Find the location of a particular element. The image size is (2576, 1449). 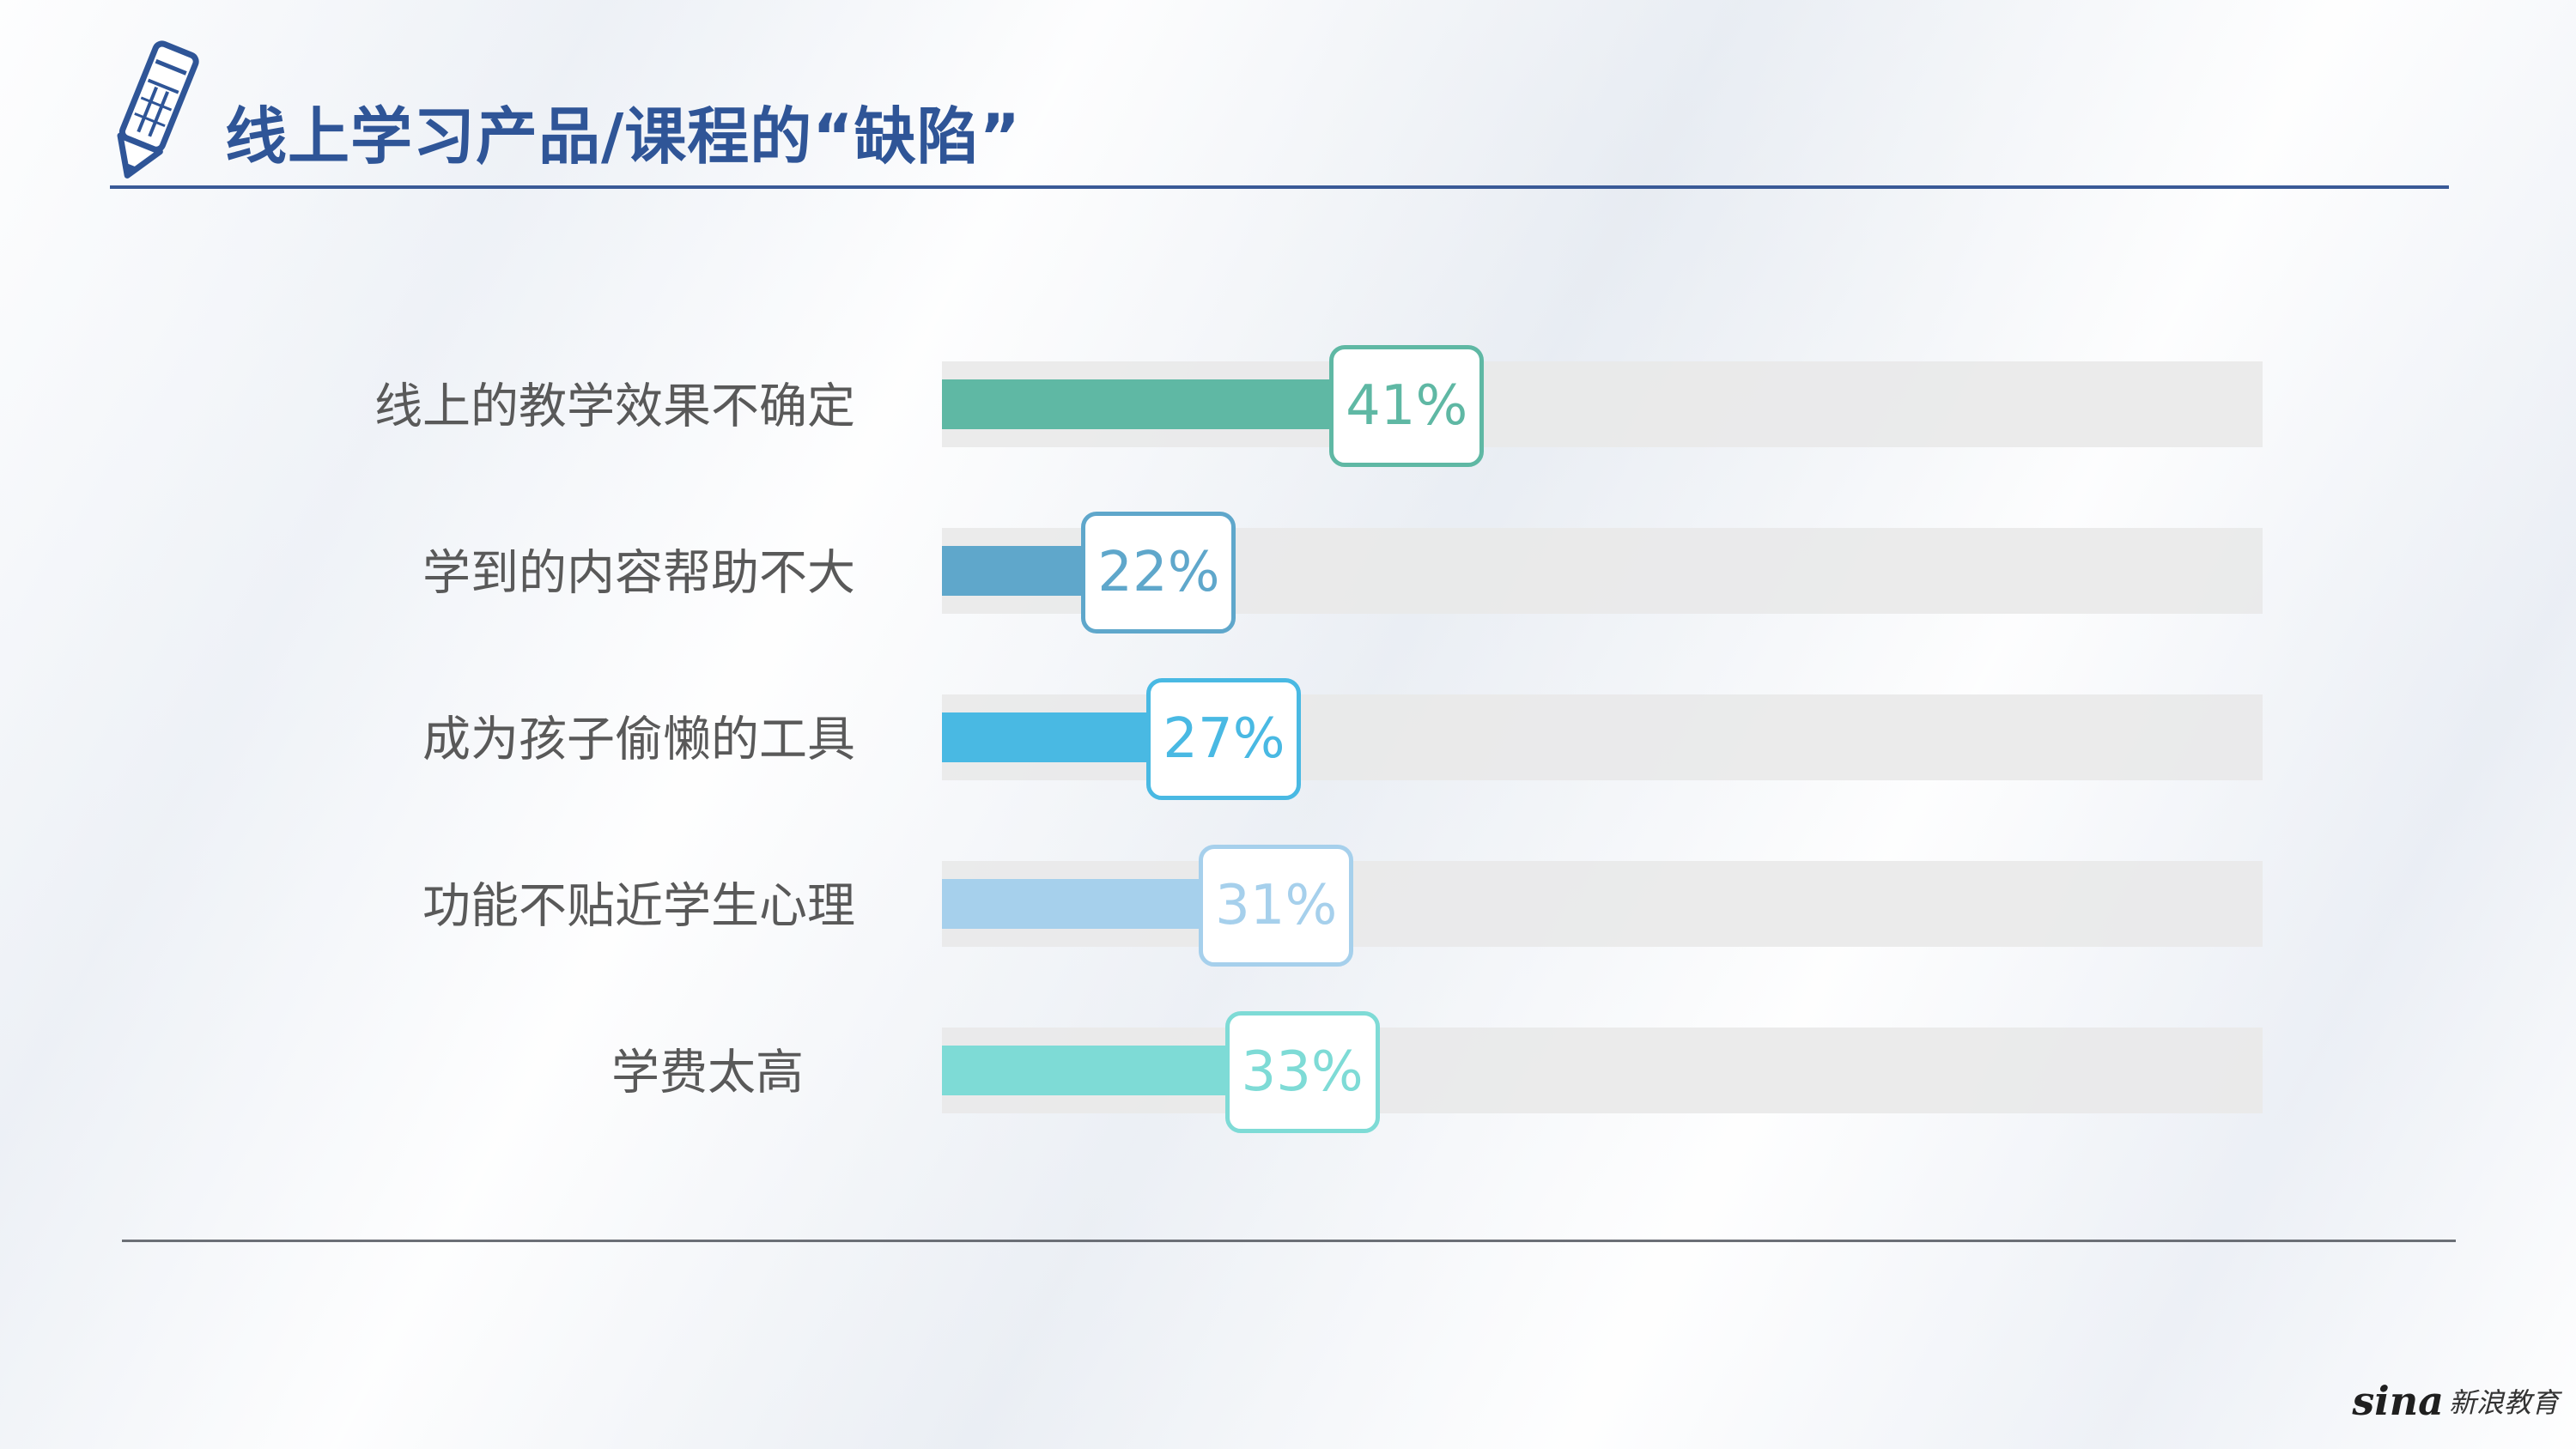

sina-education-logo: sina 新浪教育 is located at coordinates (2456, 1401).